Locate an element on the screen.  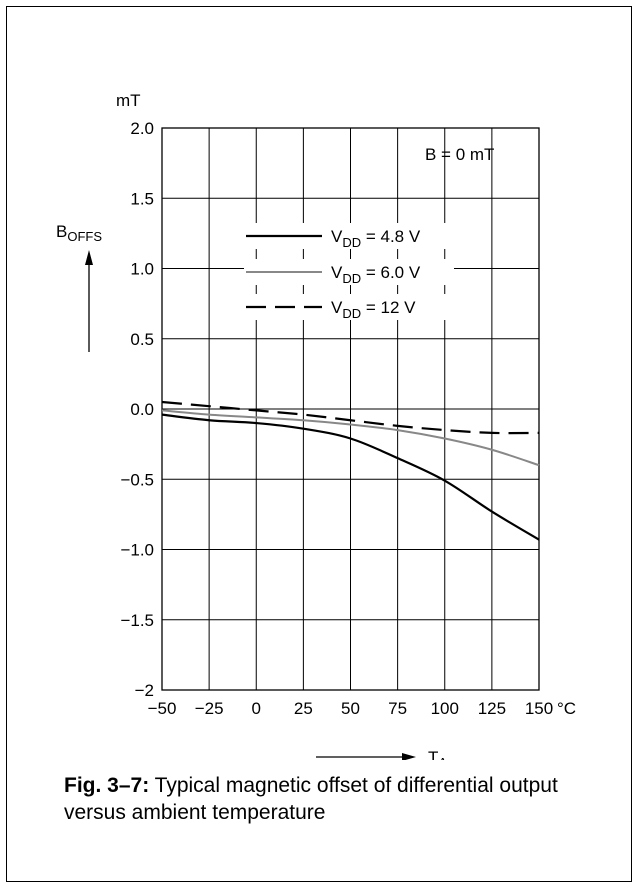
x-tick-label: 125 is located at coordinates (492, 708).